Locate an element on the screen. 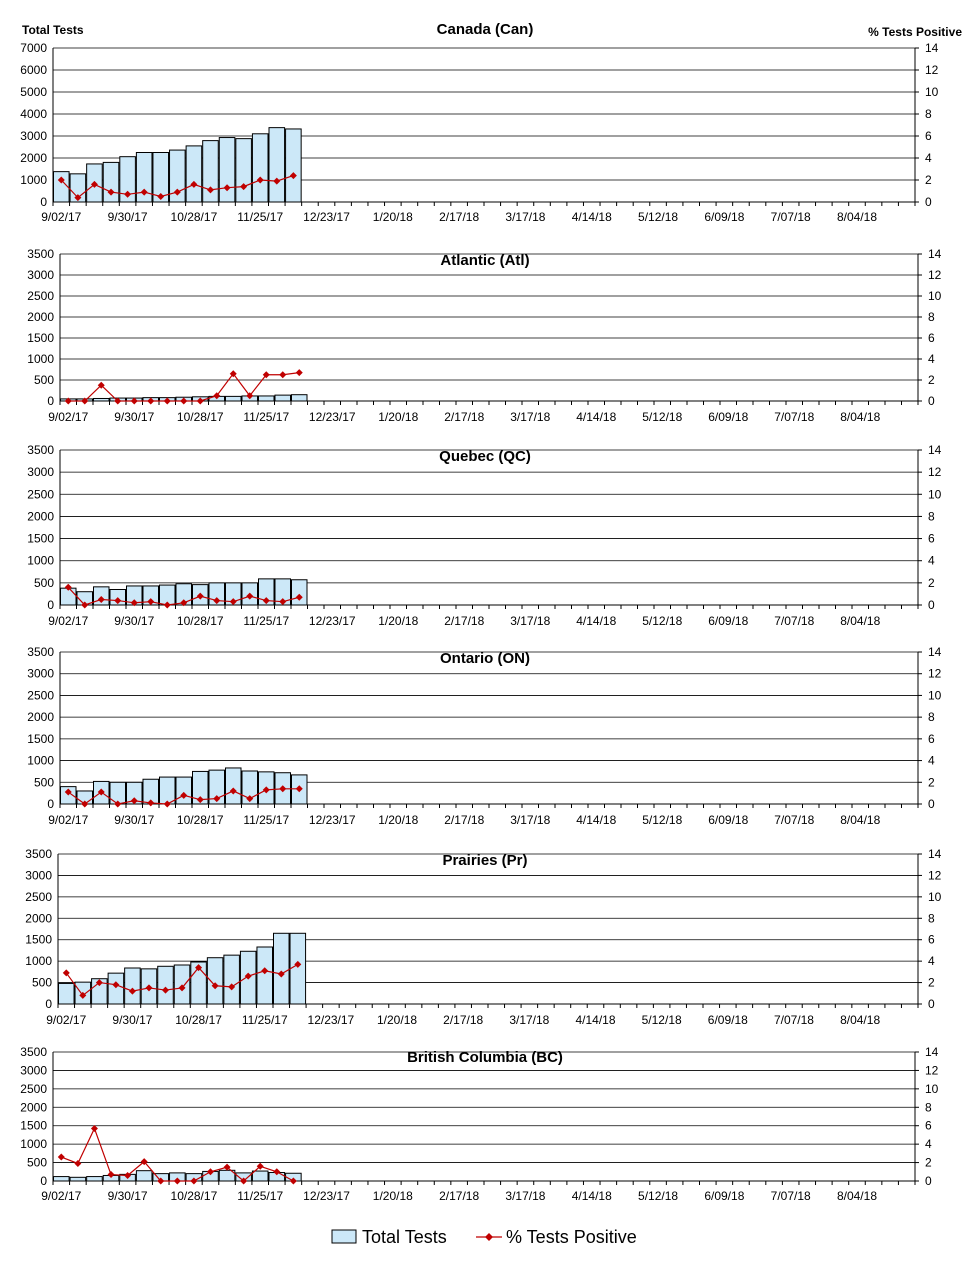  y2-tick-label: 6 is located at coordinates (931, 539).